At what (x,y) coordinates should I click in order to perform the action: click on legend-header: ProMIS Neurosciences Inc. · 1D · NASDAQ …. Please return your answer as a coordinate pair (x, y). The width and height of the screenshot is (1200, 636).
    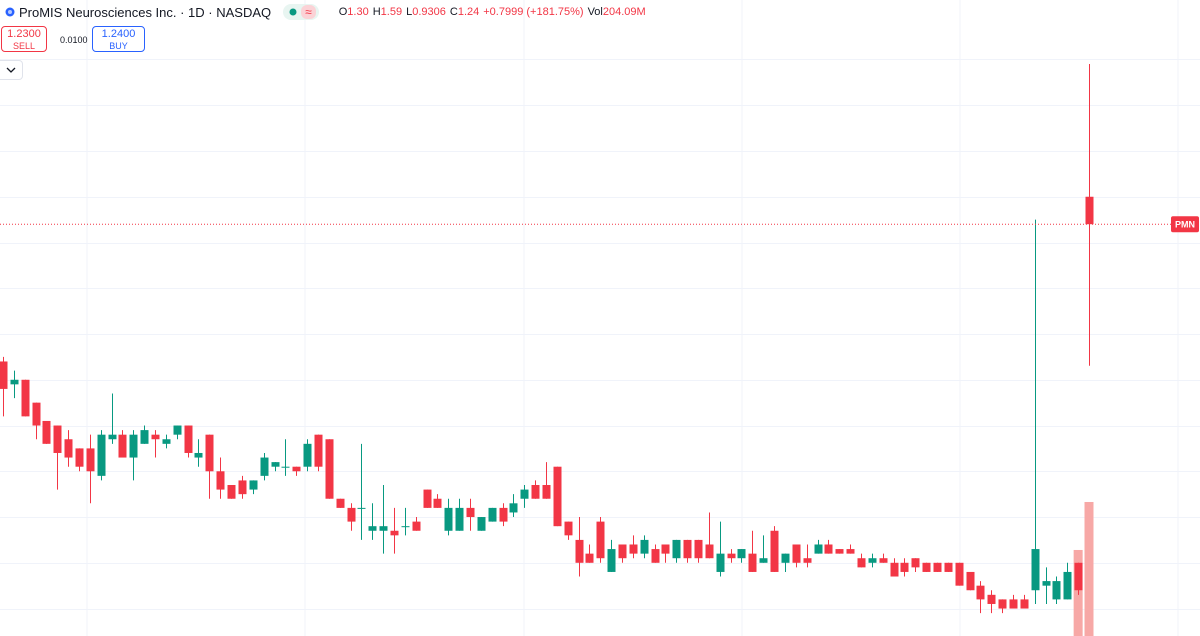
    Looking at the image, I should click on (325, 12).